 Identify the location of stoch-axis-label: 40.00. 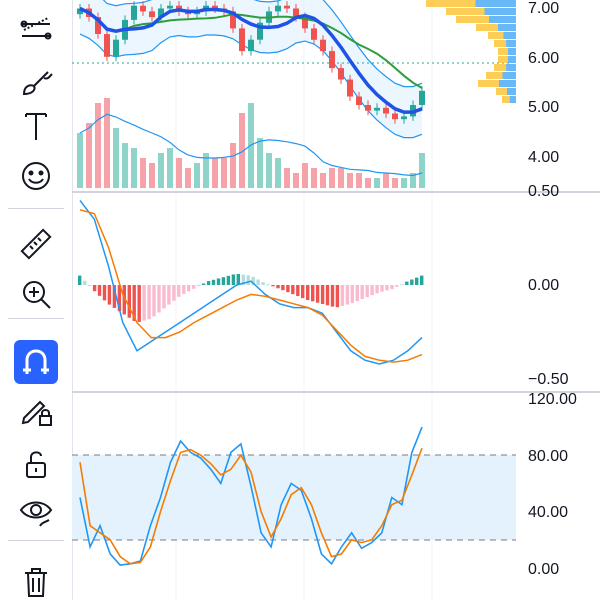
(548, 512).